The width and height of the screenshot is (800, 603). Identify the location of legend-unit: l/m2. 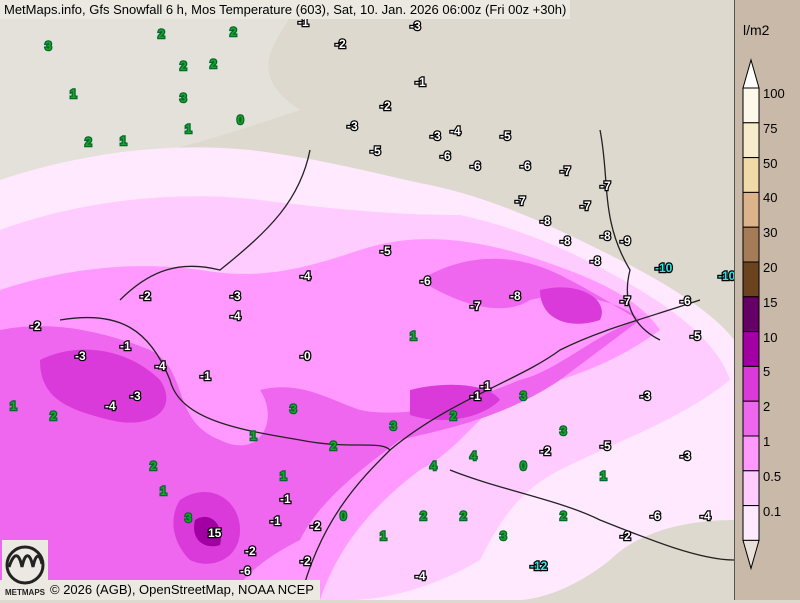
(756, 30).